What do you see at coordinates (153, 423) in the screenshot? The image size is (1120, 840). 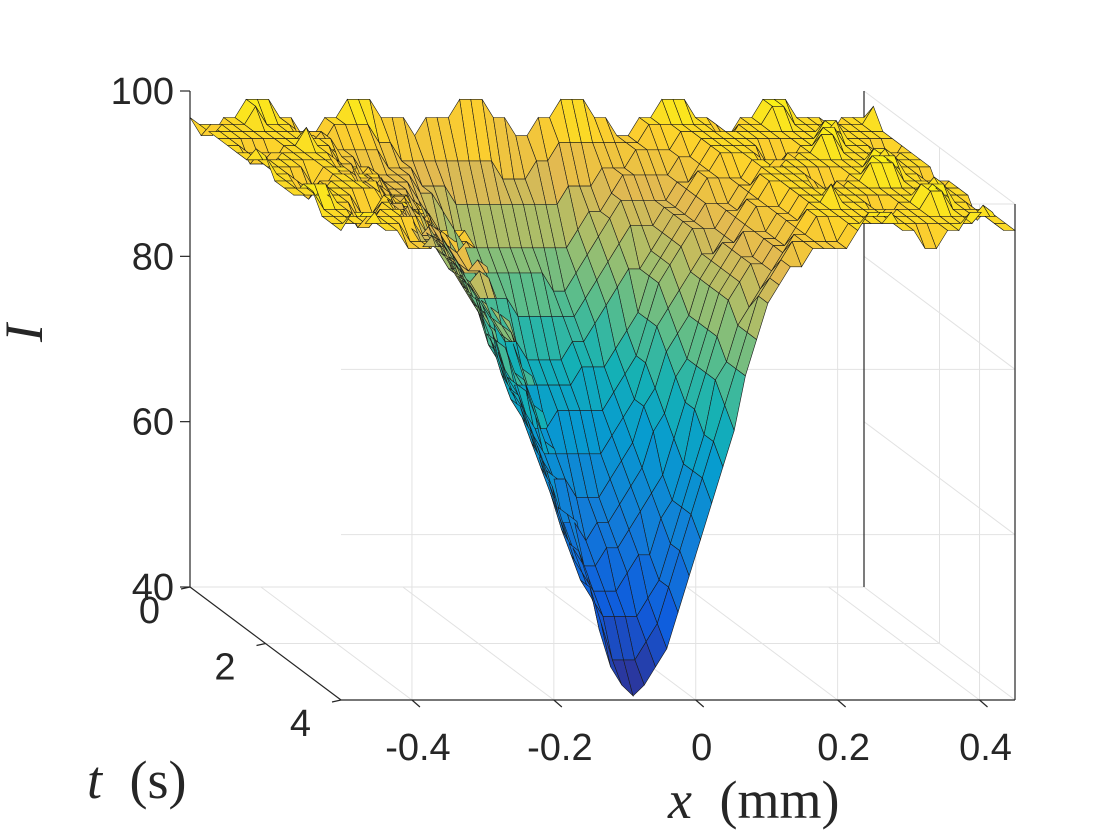 I see `z-tick-label: 60` at bounding box center [153, 423].